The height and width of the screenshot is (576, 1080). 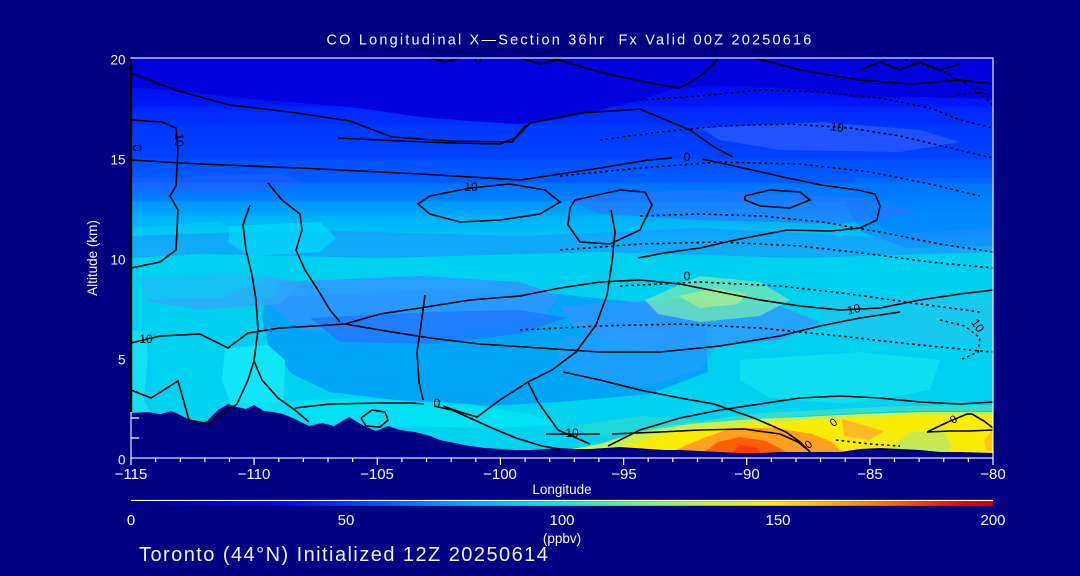 I want to click on svg-text: 150, so click(x=777, y=520).